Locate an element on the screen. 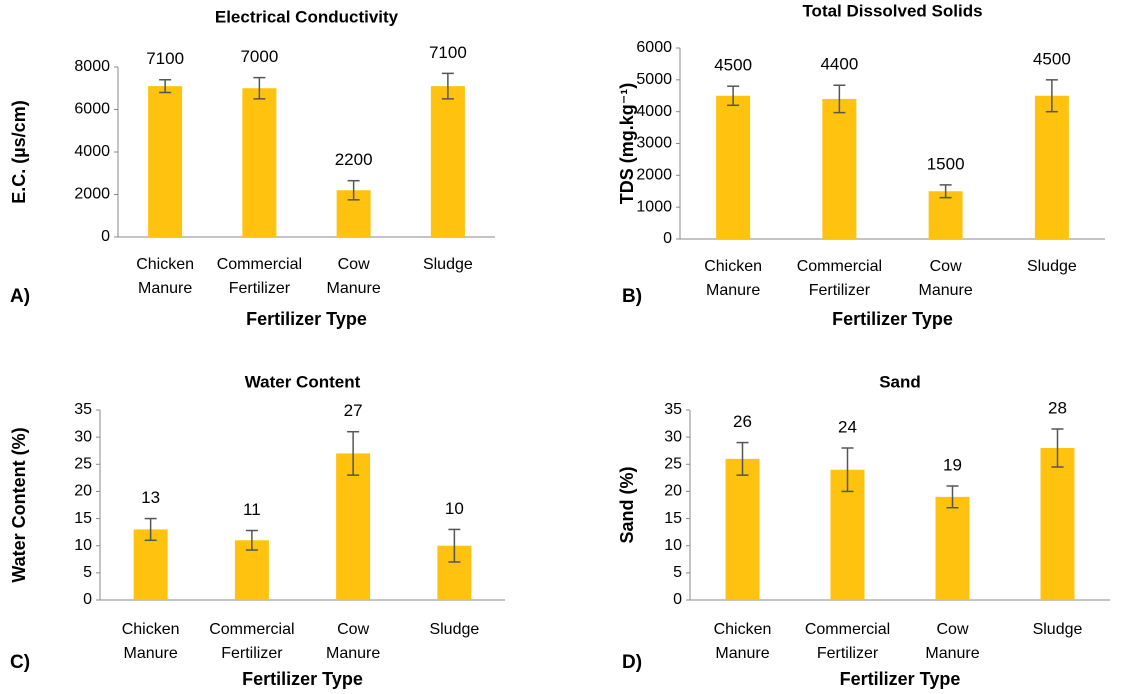 This screenshot has height=694, width=1148. data-label: 4400 is located at coordinates (839, 64).